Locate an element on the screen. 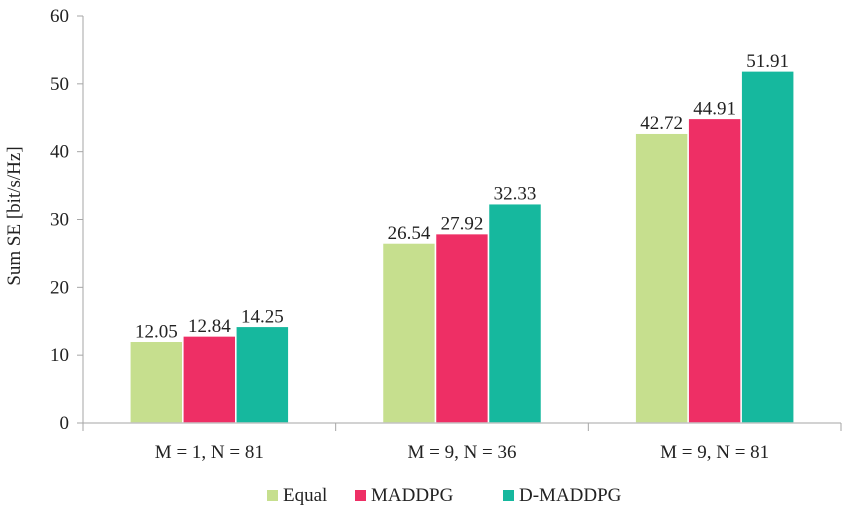  legend-swatch-d-maddpg is located at coordinates (508, 495).